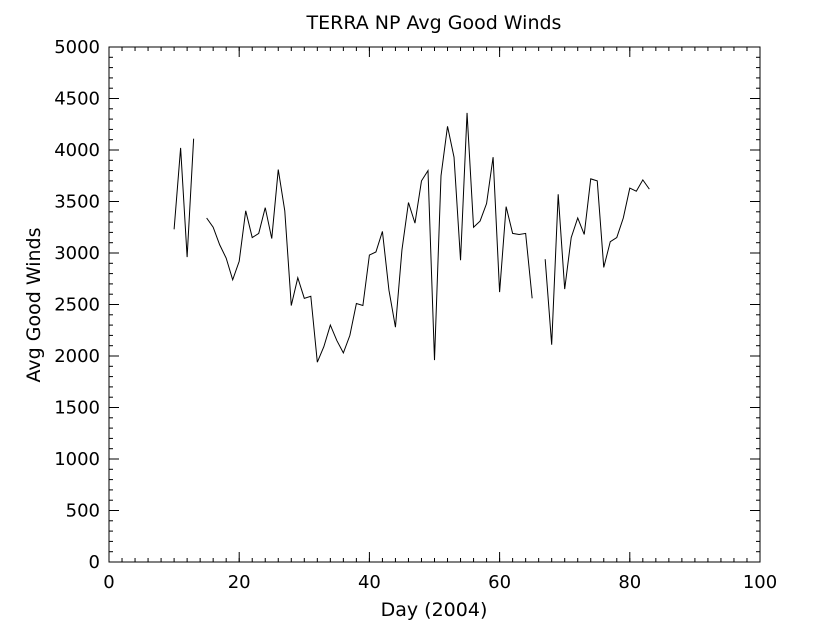 The image size is (840, 631). I want to click on chart-title: TERRA NP Avg Good Winds, so click(434, 23).